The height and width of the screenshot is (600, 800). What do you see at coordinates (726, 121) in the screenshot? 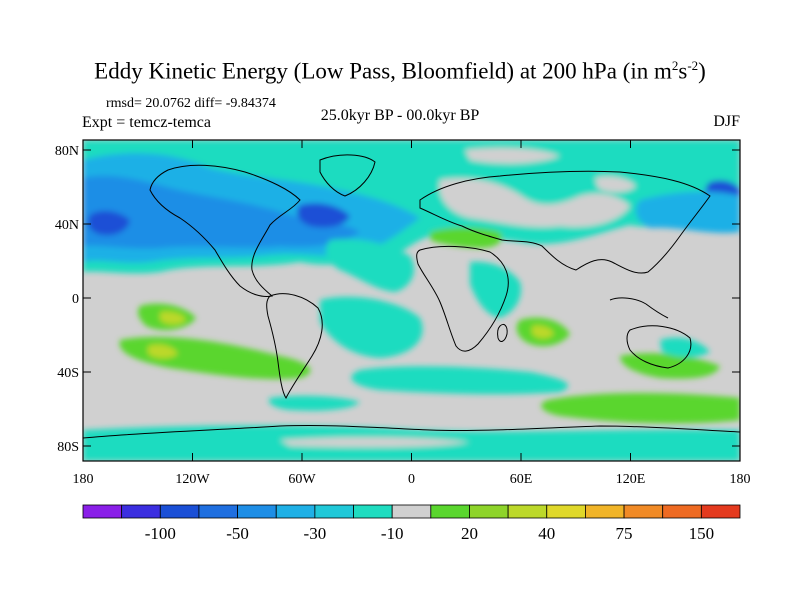
I see `season-label: DJF` at bounding box center [726, 121].